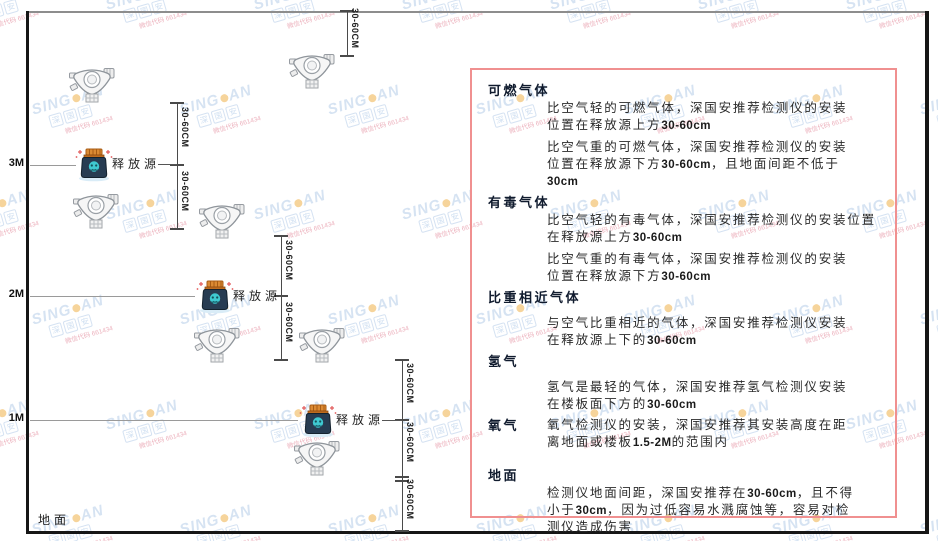 This screenshot has width=938, height=541. I want to click on paragraph-line: 与空气比重相近的气体，深国安推荐检测仪安装, so click(697, 323).